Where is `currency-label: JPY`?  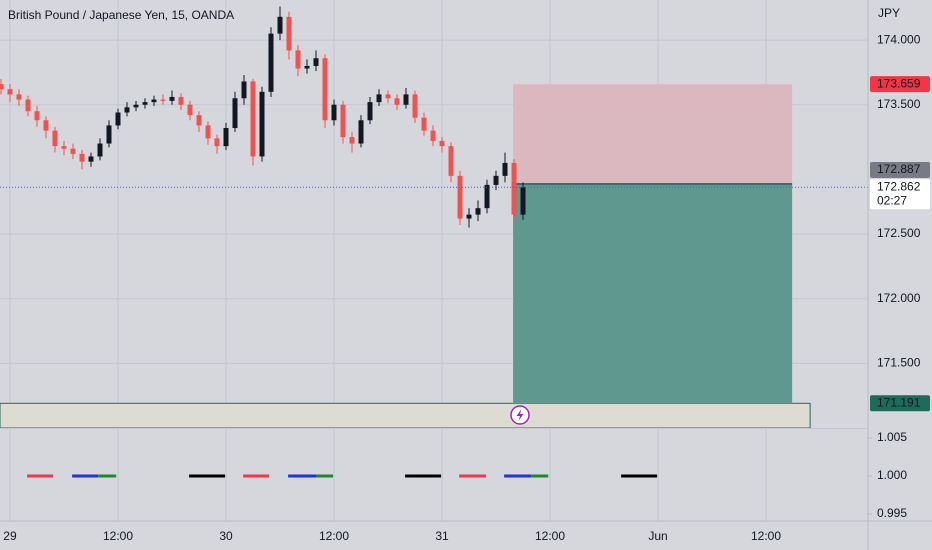
currency-label: JPY is located at coordinates (889, 13).